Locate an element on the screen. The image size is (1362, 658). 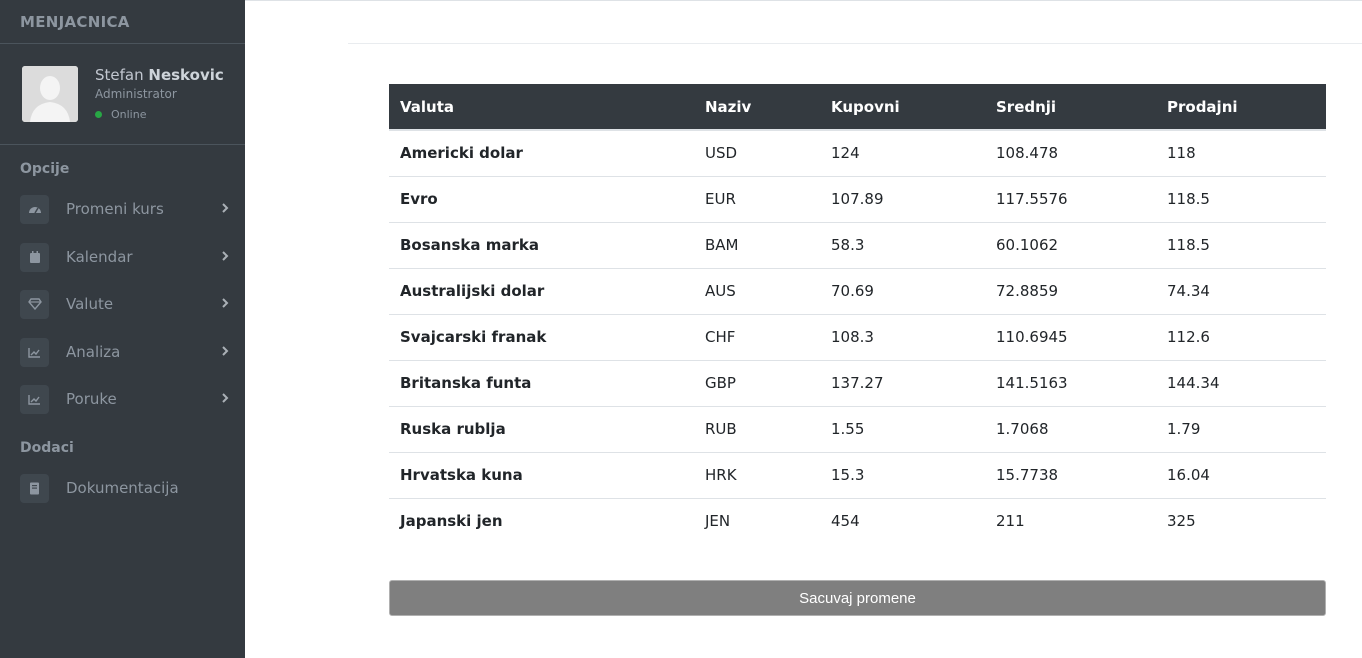
currency-name-cell: Hrvatska kuna is located at coordinates (541, 474).